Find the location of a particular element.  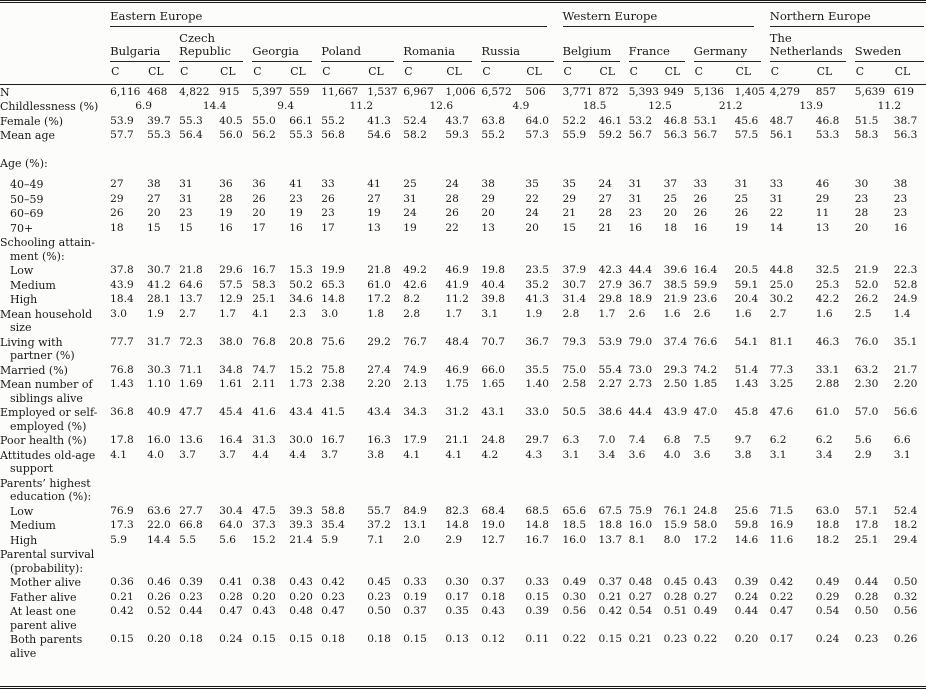

data-cell: 872 is located at coordinates (608, 91).